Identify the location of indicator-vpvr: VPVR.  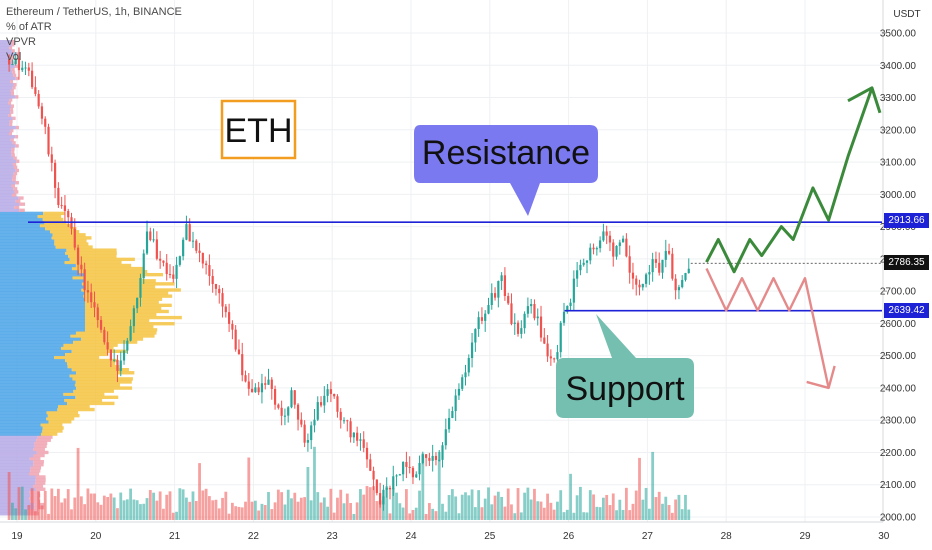
(21, 42).